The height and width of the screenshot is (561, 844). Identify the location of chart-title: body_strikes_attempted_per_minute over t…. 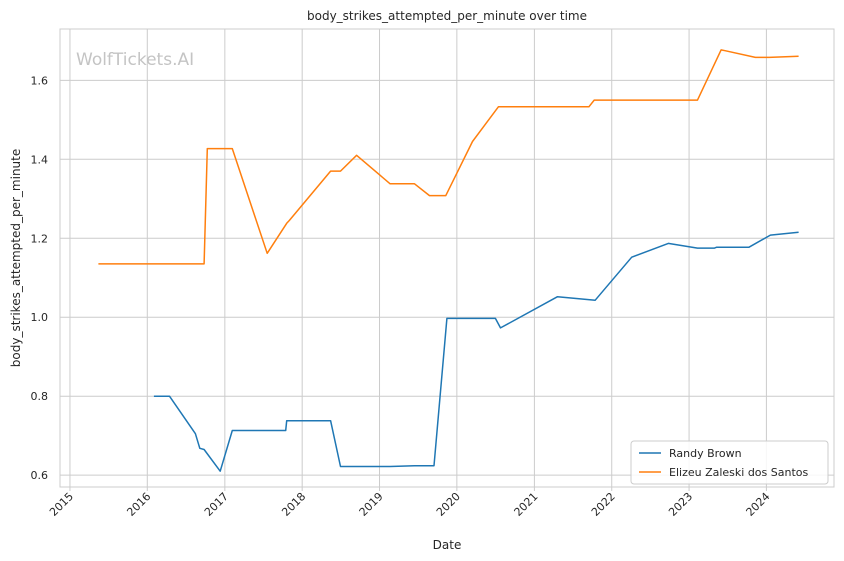
(447, 16).